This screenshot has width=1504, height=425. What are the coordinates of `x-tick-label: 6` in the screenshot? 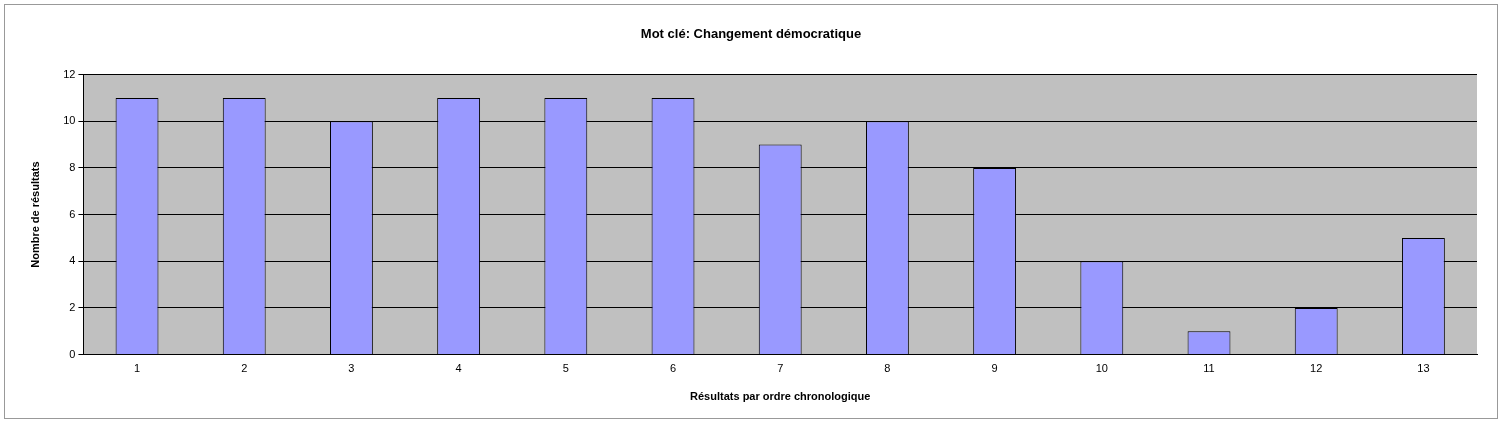 It's located at (673, 368).